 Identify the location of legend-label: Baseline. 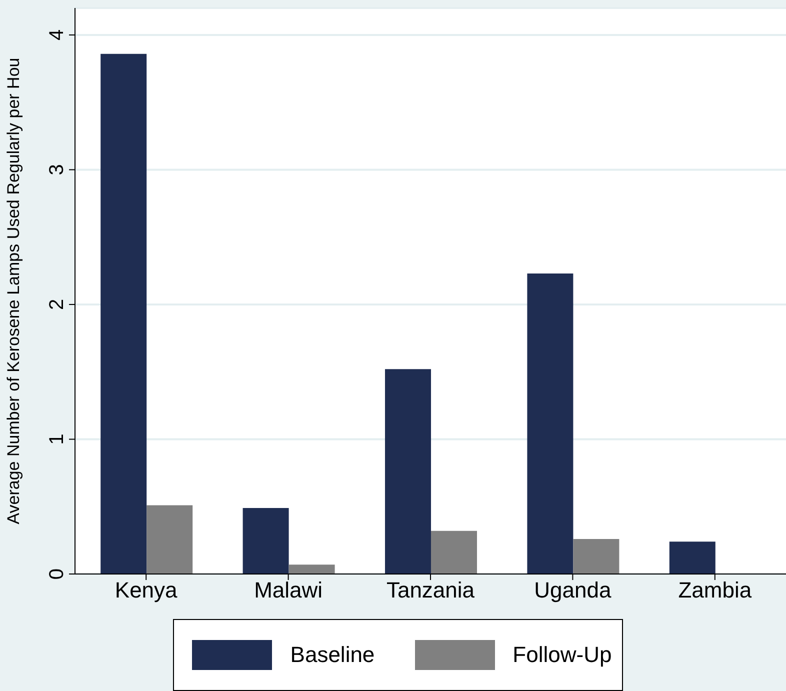
(332, 655).